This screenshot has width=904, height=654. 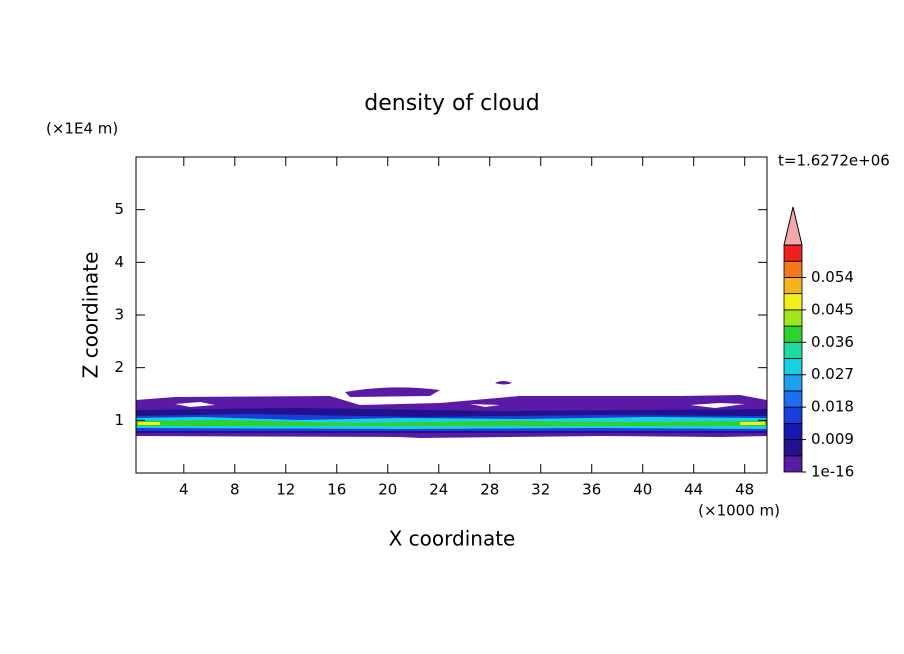 I want to click on colorbar-label: 0.054, so click(x=832, y=277).